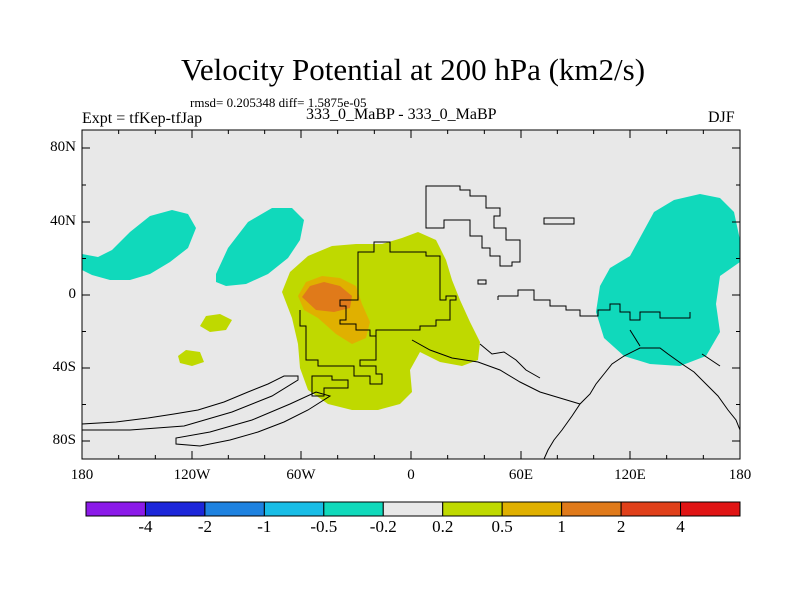 The height and width of the screenshot is (600, 800). What do you see at coordinates (192, 475) in the screenshot?
I see `lon-label: 120W` at bounding box center [192, 475].